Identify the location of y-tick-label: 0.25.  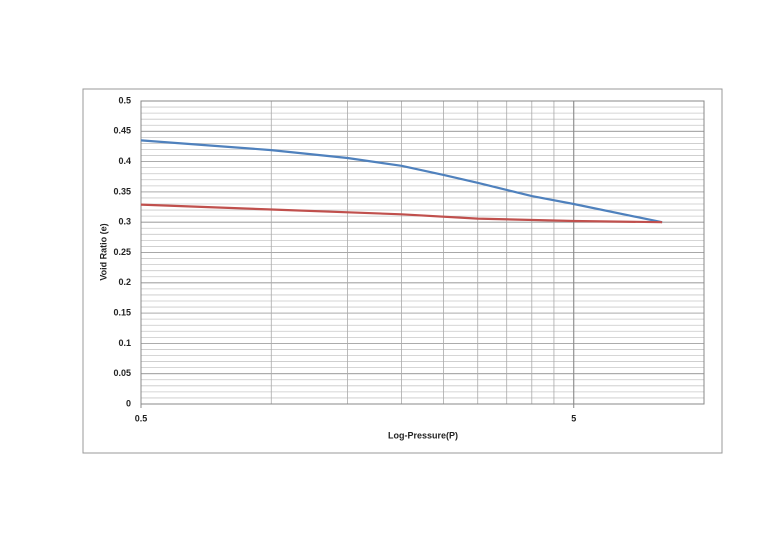
(122, 252).